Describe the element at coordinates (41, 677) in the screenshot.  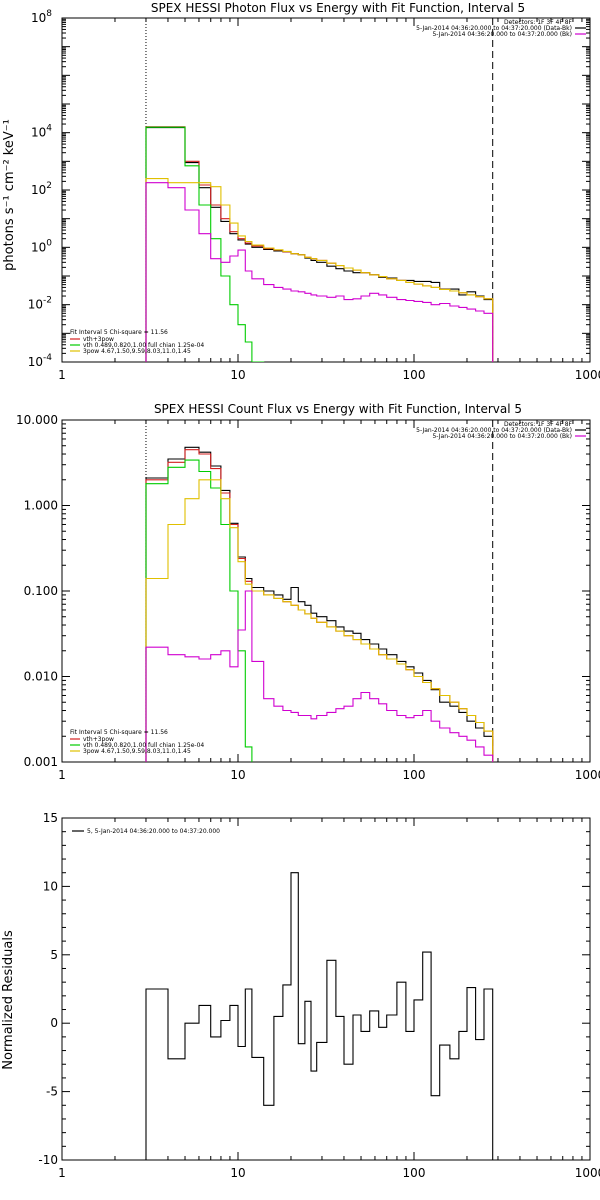
I see `y-tick-label: 0.010` at that location.